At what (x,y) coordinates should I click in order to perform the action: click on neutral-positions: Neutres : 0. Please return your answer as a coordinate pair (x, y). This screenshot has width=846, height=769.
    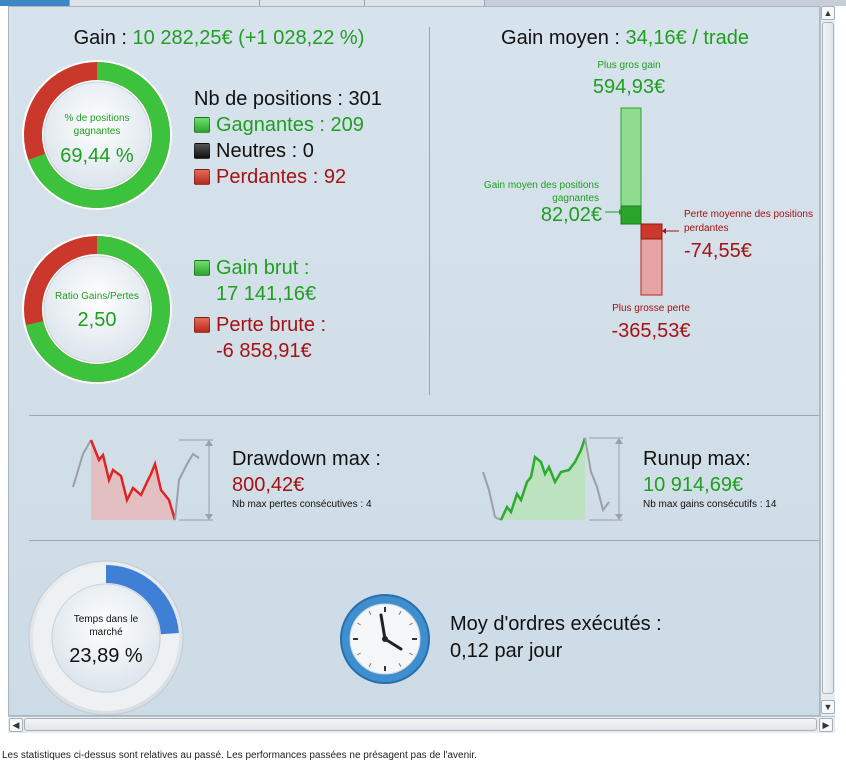
    Looking at the image, I should click on (254, 151).